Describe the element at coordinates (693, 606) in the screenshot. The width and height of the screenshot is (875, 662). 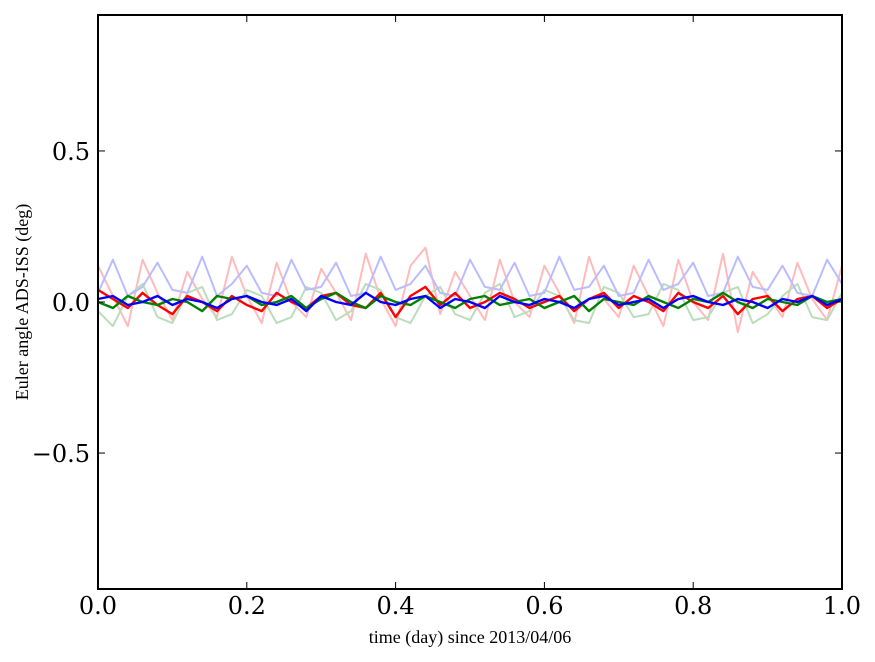
I see `x-tick-label: 0.8` at that location.